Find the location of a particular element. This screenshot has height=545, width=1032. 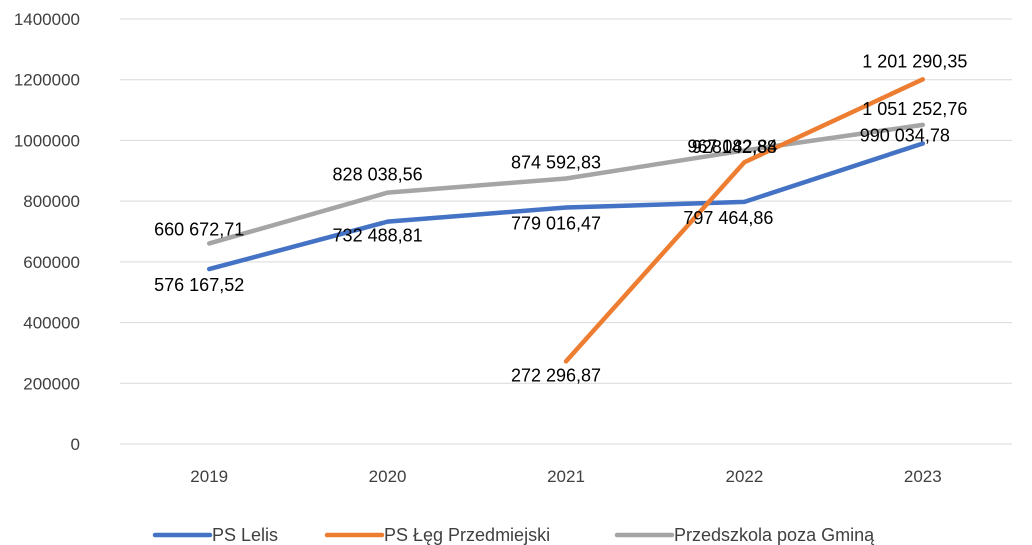

x-tick-label: 2023 is located at coordinates (923, 476).